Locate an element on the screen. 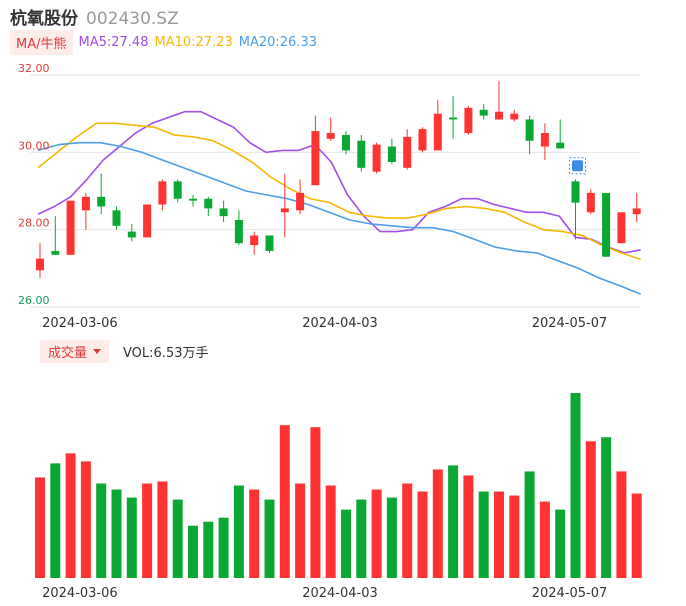 Image resolution: width=686 pixels, height=606 pixels. volume-date-tick-label: 2024-05-07 is located at coordinates (570, 593).